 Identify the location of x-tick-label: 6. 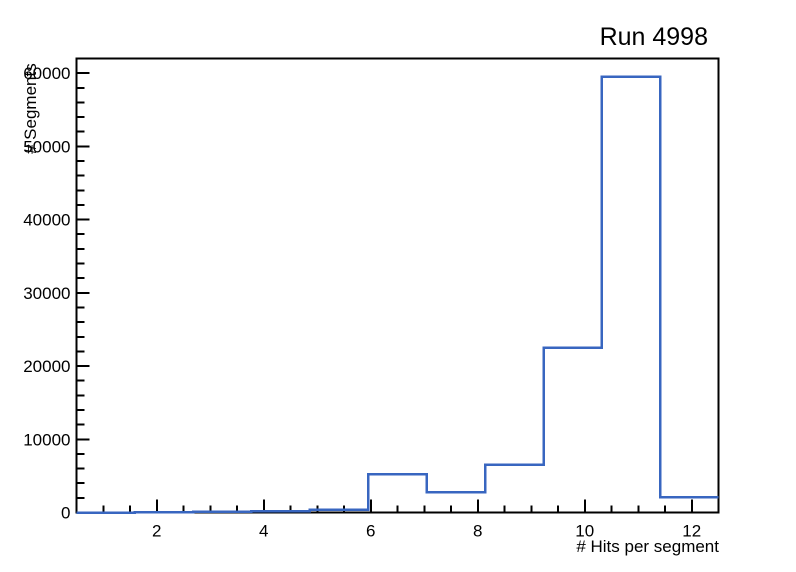
(370, 531).